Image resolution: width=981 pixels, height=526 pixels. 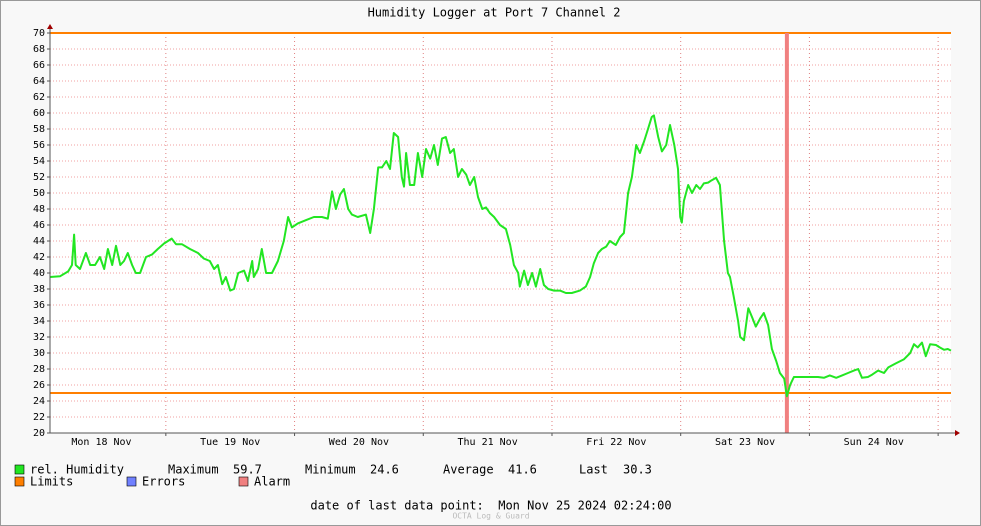 I want to click on x-tick-label: Fri 22 Nov, so click(x=616, y=442).